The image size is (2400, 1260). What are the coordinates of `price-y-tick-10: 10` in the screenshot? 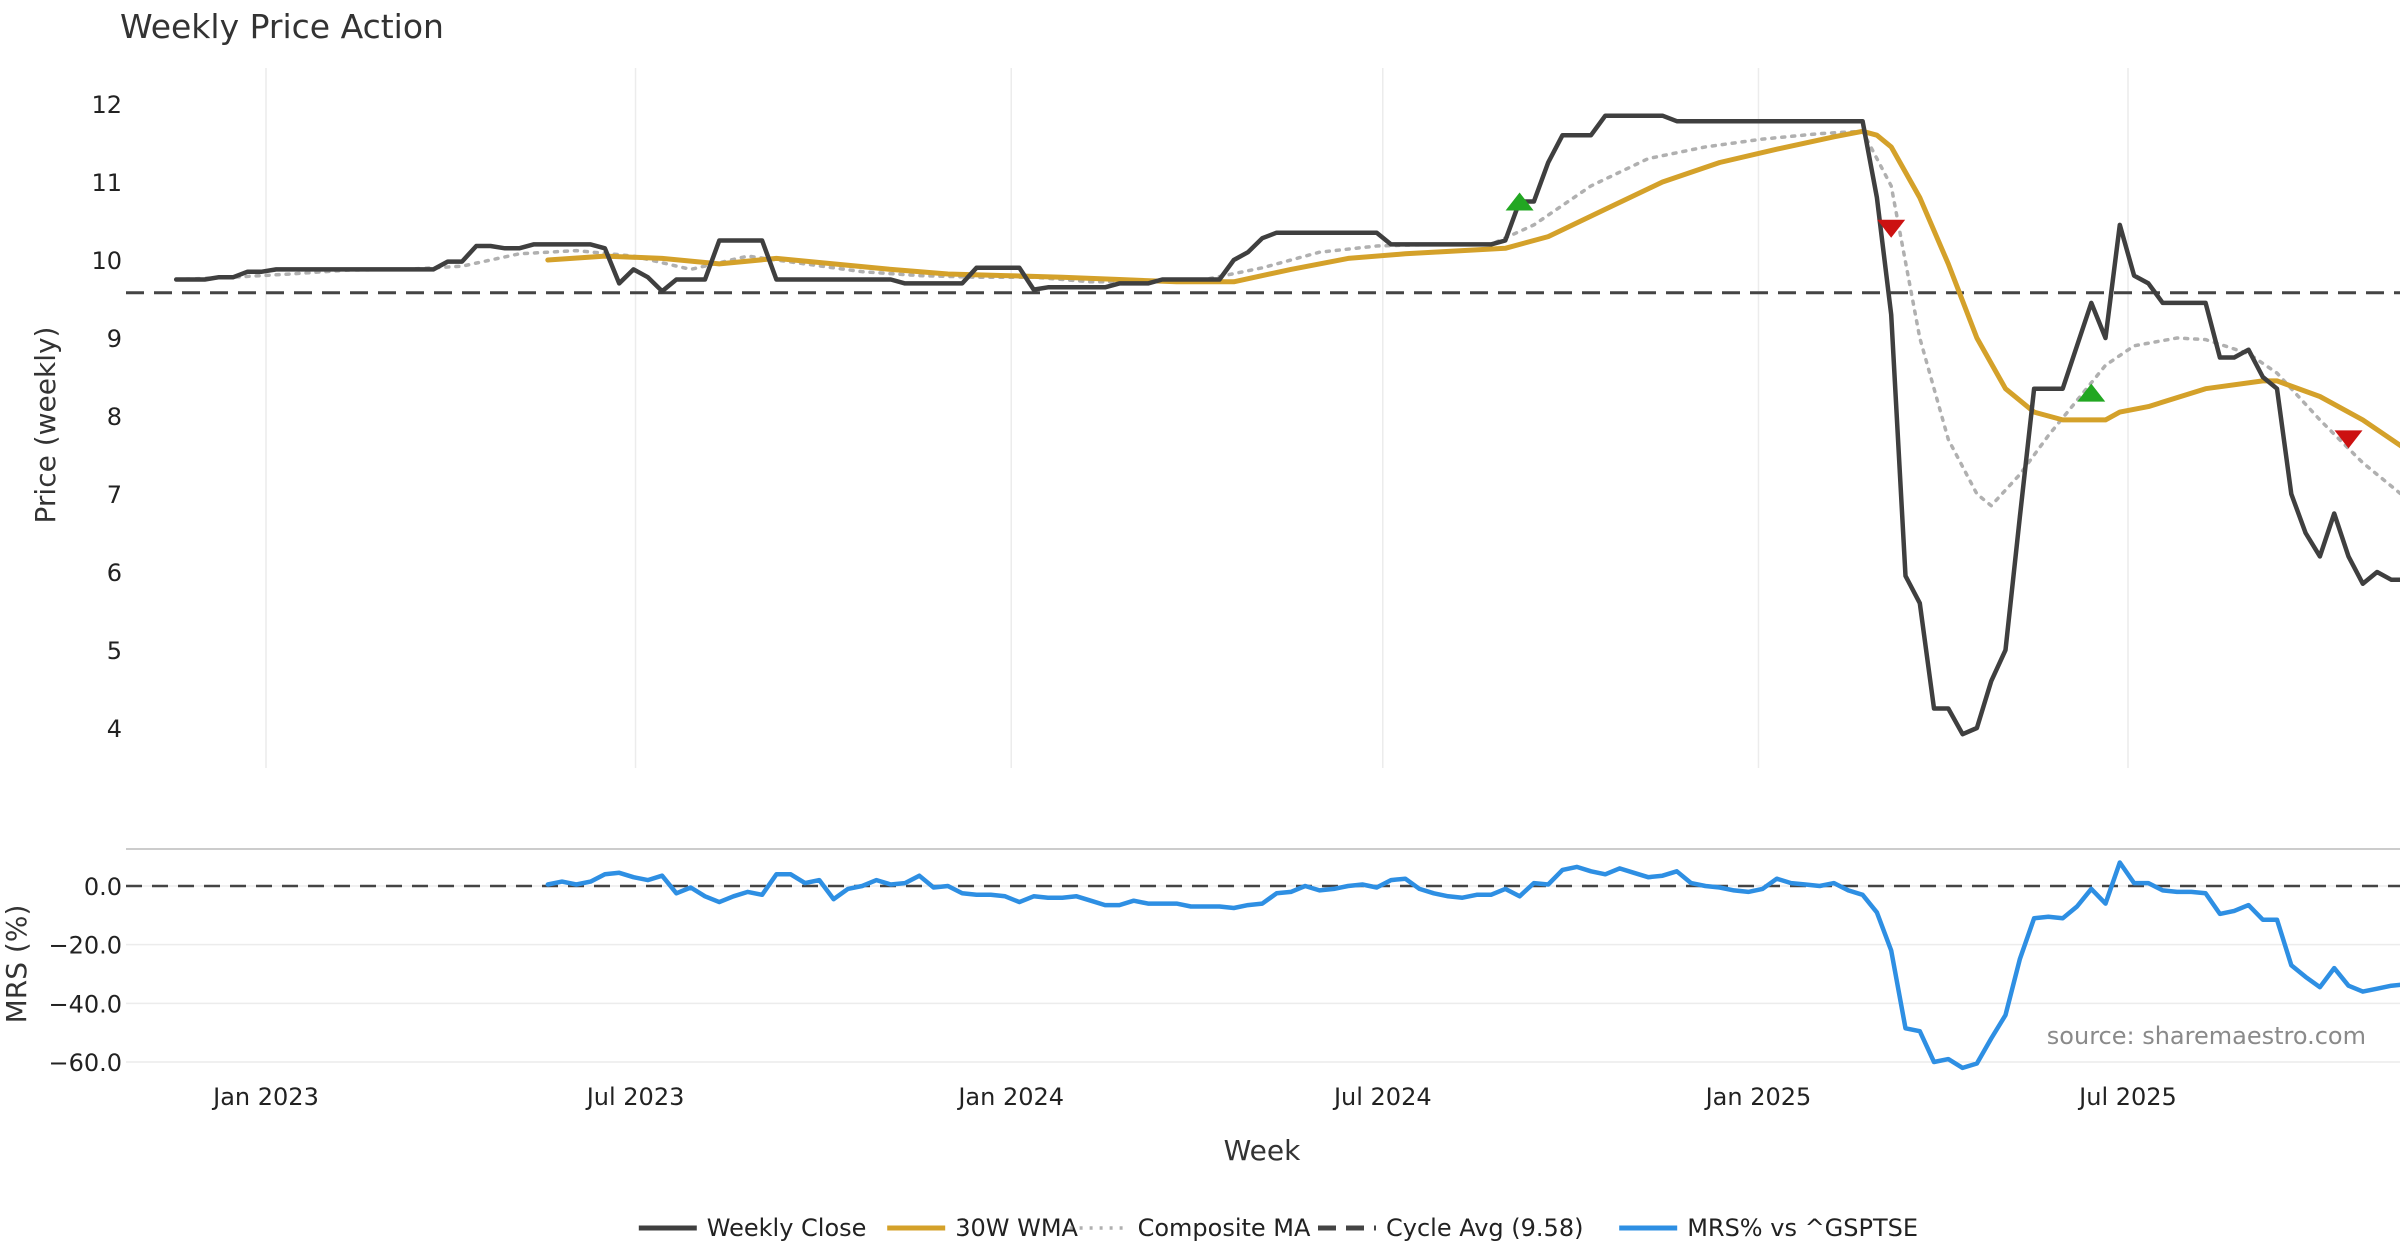 It's located at (106, 261).